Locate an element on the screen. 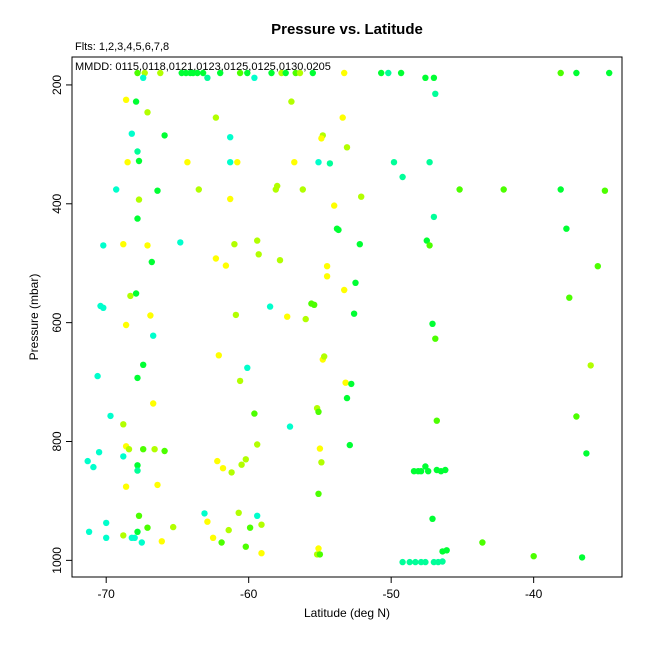 This screenshot has height=650, width=650. x-axis-label: Latitude (deg N) is located at coordinates (347, 613).